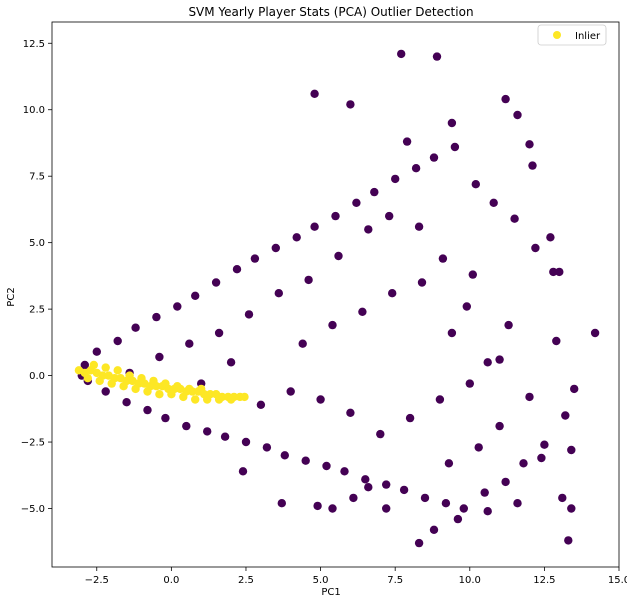 Image resolution: width=627 pixels, height=602 pixels. I want to click on y-tick-label: 2.5, so click(37, 310).